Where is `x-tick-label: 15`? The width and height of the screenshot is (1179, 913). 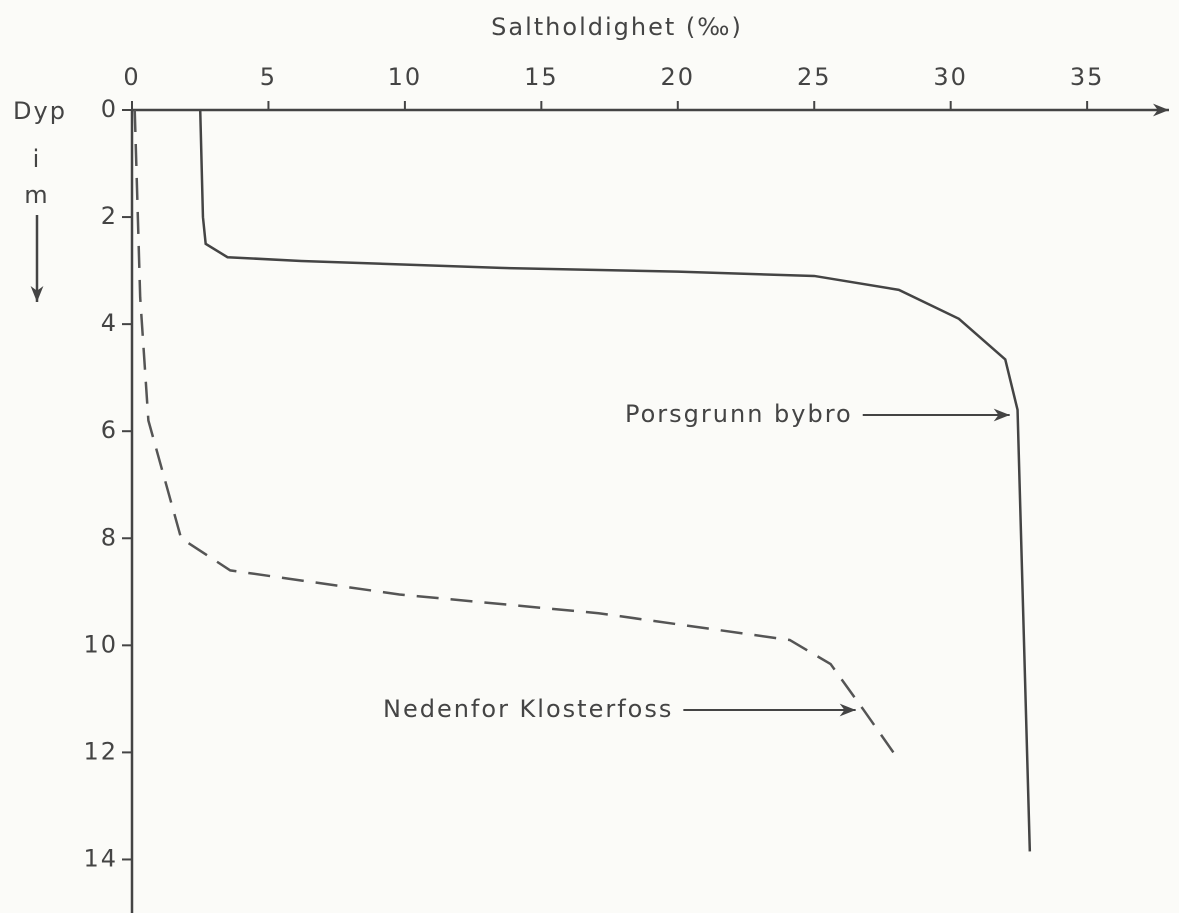
x-tick-label: 15 is located at coordinates (541, 77).